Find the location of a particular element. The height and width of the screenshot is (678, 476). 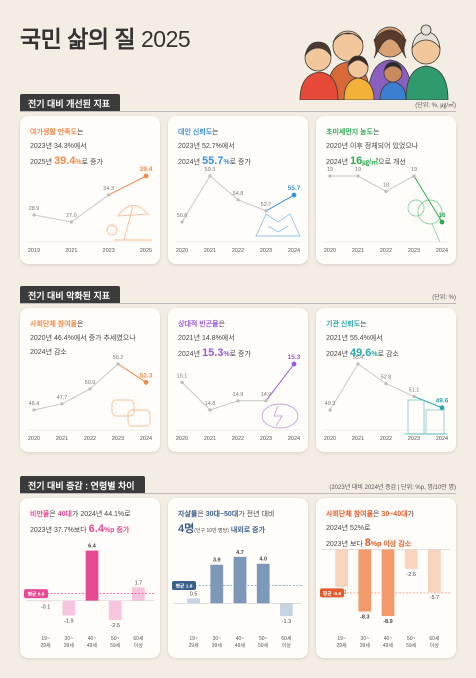

x-tick-label: 2020 is located at coordinates (182, 439).